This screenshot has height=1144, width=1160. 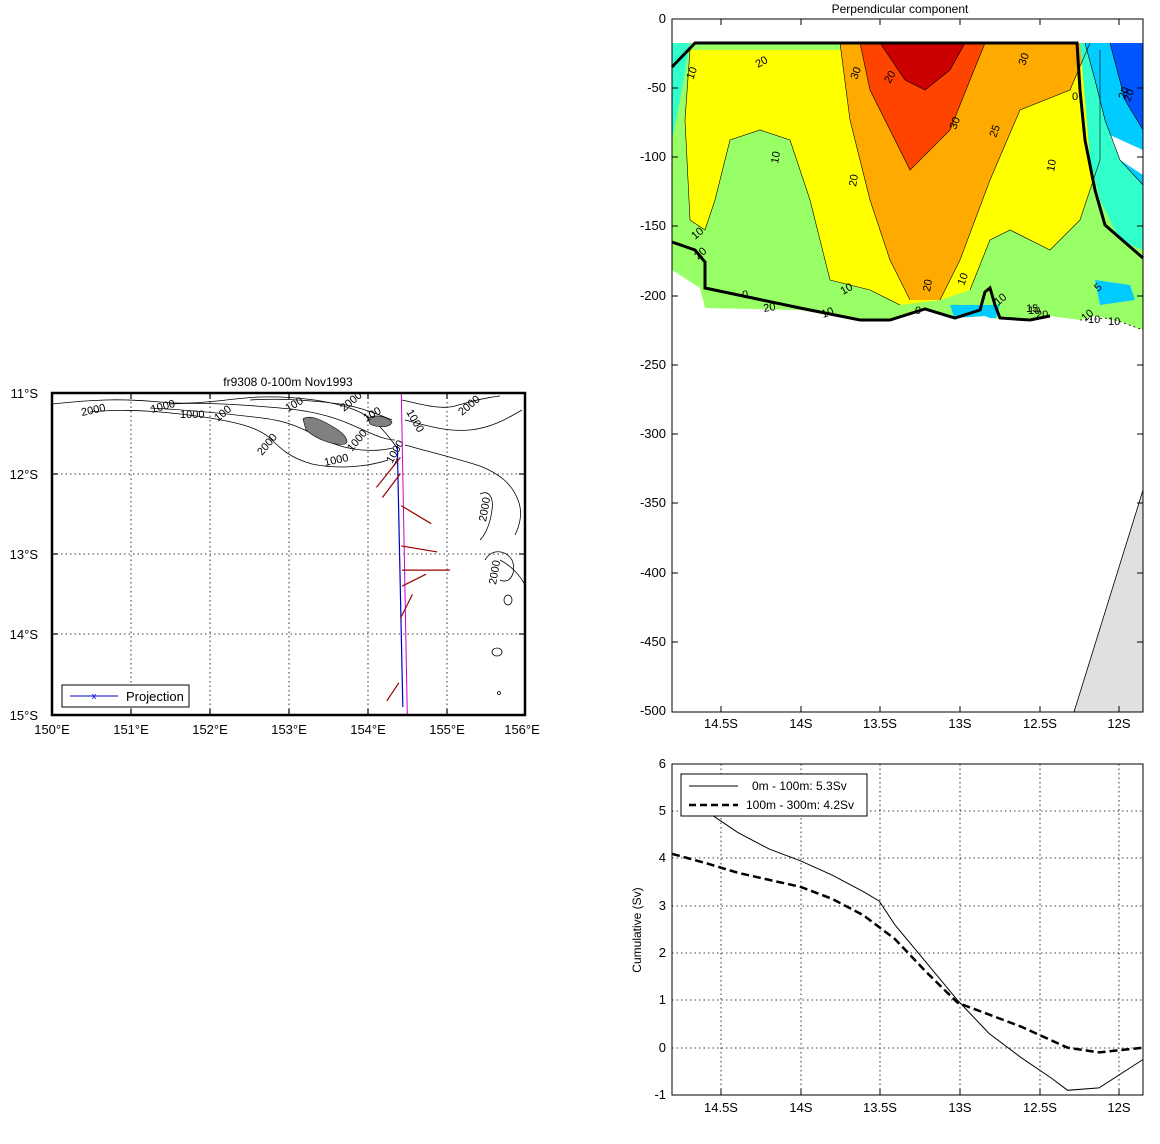 I want to click on cumulative-axes-frame, so click(x=907, y=929).